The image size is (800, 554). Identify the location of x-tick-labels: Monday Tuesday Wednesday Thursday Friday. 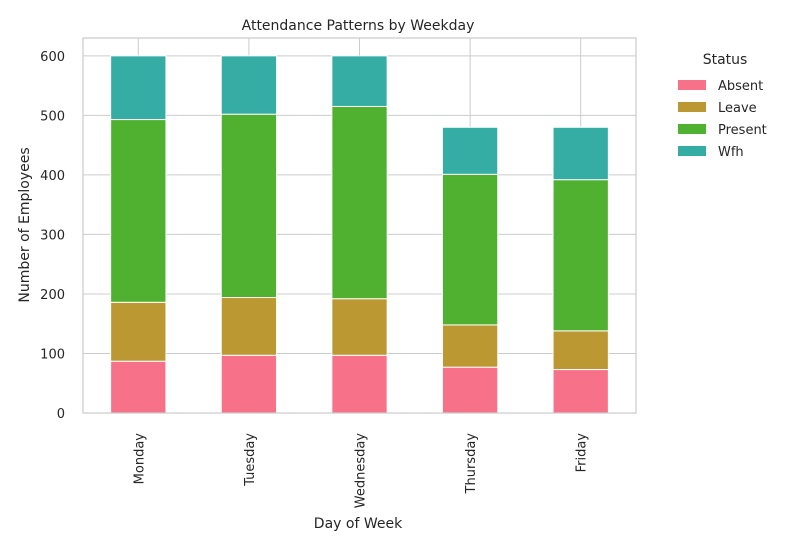
(360, 471).